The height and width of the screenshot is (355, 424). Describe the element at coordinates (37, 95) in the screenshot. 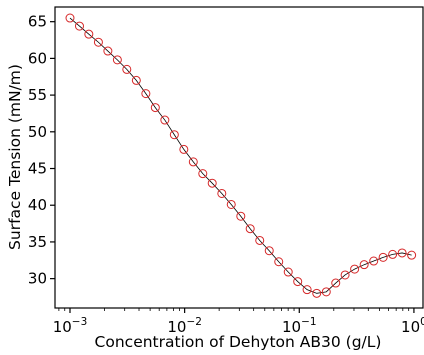

I see `y-tick-label: 55` at that location.